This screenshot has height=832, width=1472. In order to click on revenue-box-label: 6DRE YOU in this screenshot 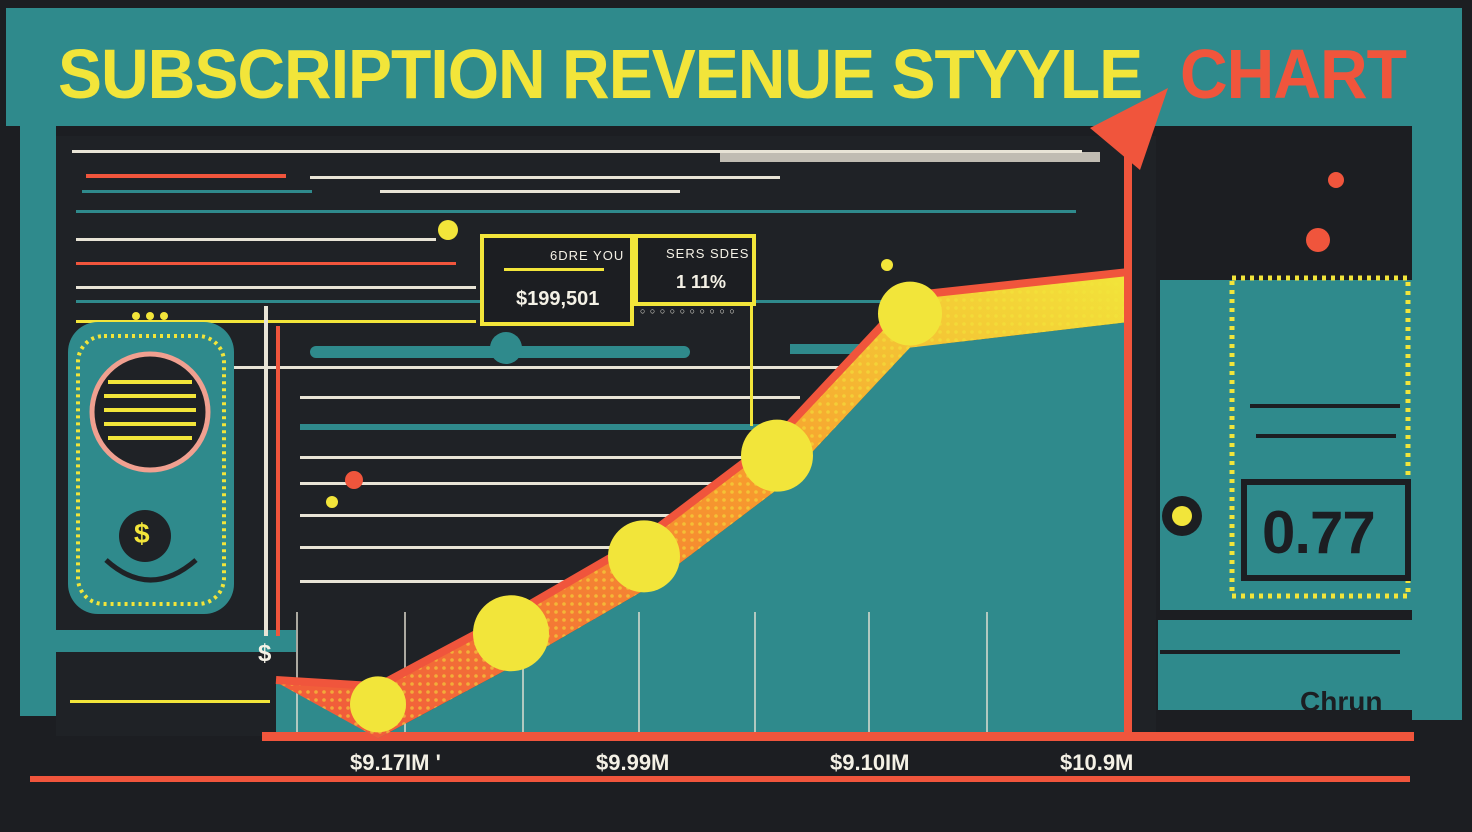, I will do `click(587, 255)`.